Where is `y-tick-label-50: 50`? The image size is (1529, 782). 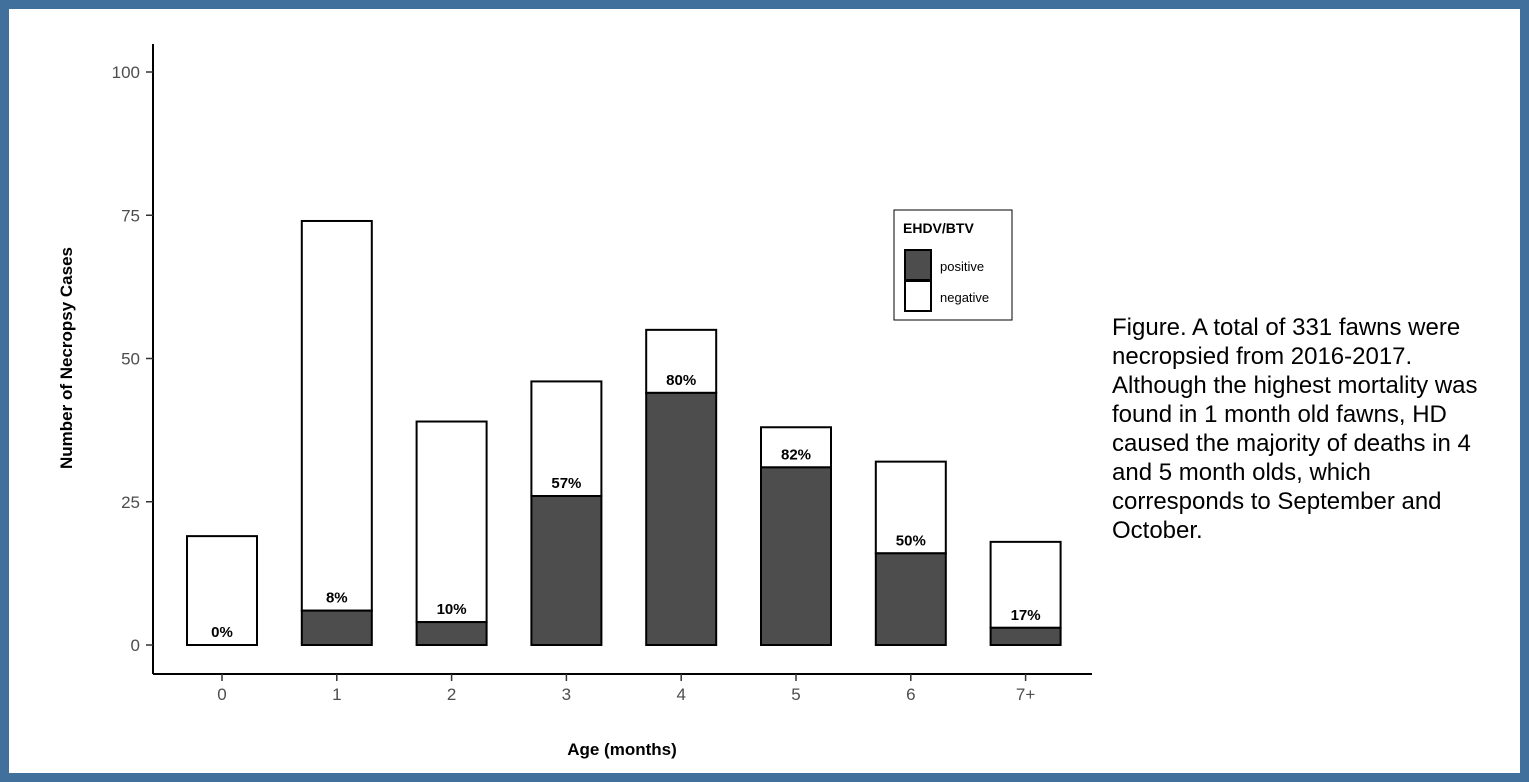 y-tick-label-50: 50 is located at coordinates (130, 359).